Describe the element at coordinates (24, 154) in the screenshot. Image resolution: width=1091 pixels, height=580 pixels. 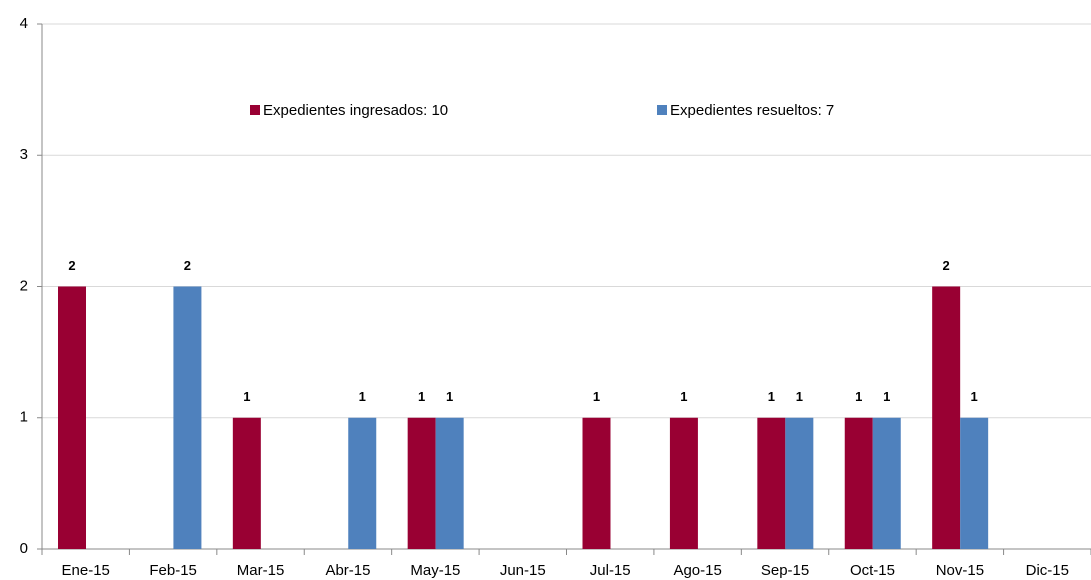
I see `y-tick-label: 3` at that location.